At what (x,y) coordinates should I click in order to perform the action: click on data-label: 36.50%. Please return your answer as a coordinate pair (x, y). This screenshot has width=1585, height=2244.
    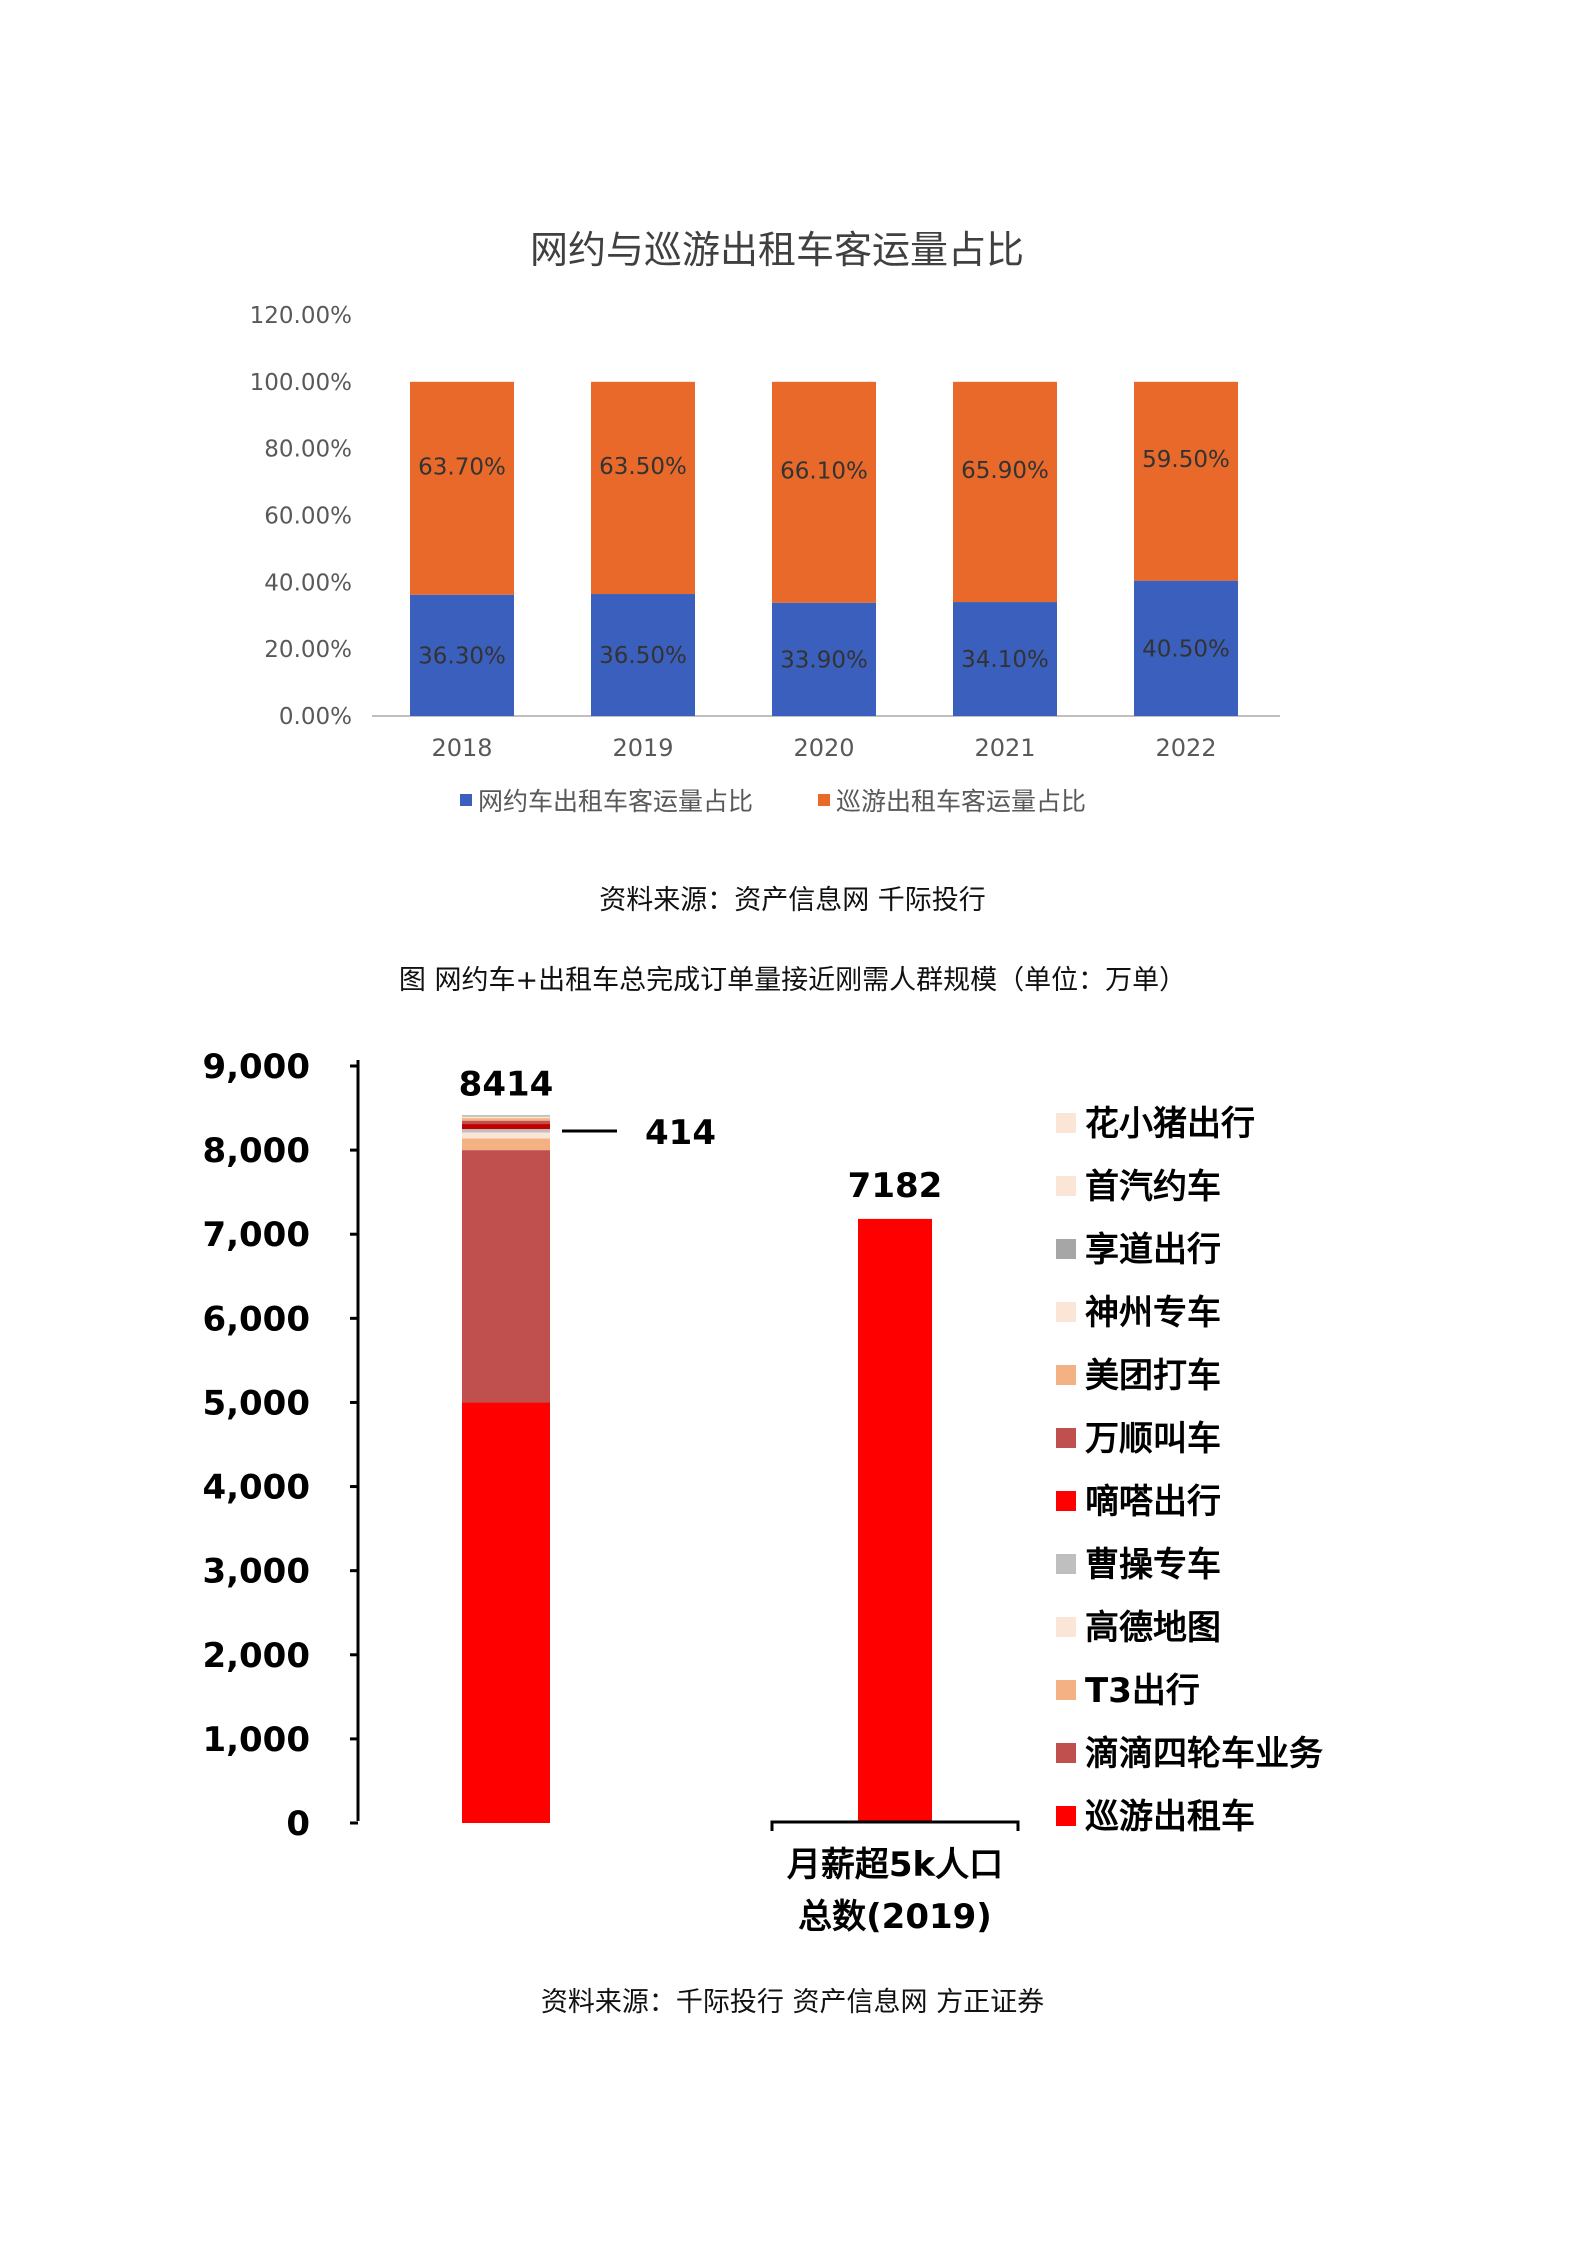
    Looking at the image, I should click on (643, 656).